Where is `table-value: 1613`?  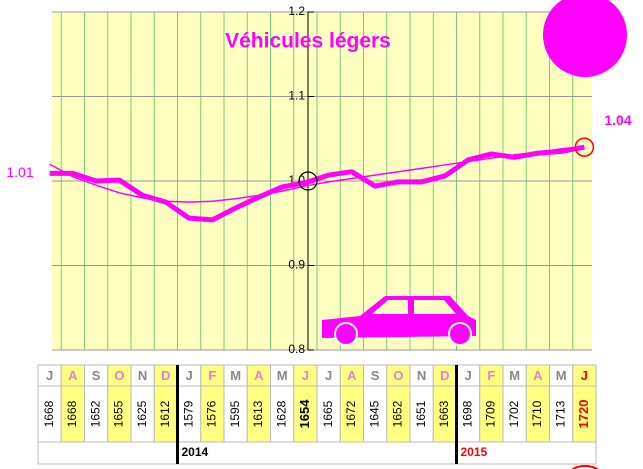 table-value: 1613 is located at coordinates (258, 413).